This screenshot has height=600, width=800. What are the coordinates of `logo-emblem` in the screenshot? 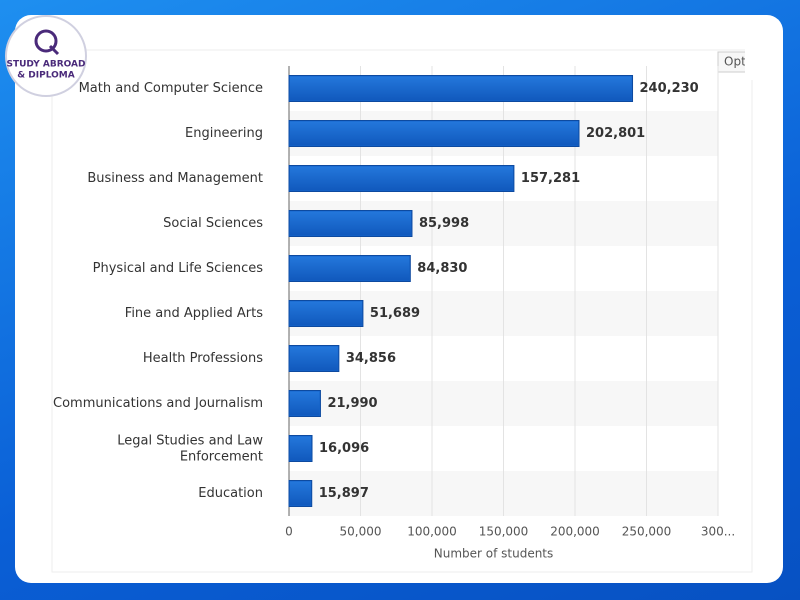 It's located at (46, 41).